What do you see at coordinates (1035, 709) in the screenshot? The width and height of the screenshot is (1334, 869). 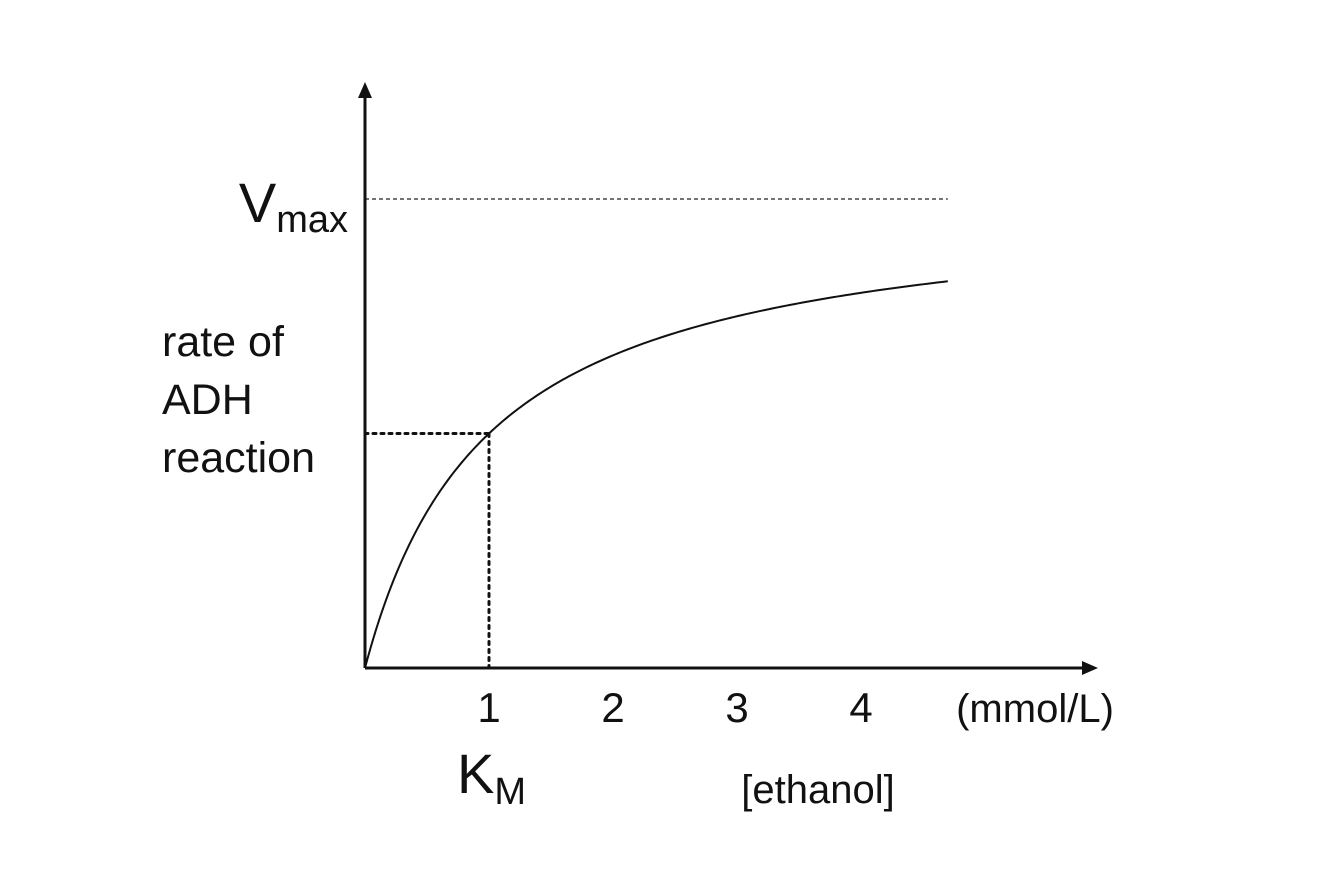 I see `x-unit-label: (mmol/L)` at bounding box center [1035, 709].